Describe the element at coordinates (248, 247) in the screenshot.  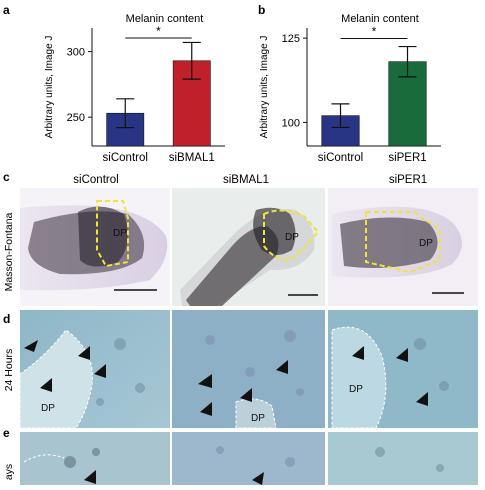
I see `micrograph-c-sibmal1` at that location.